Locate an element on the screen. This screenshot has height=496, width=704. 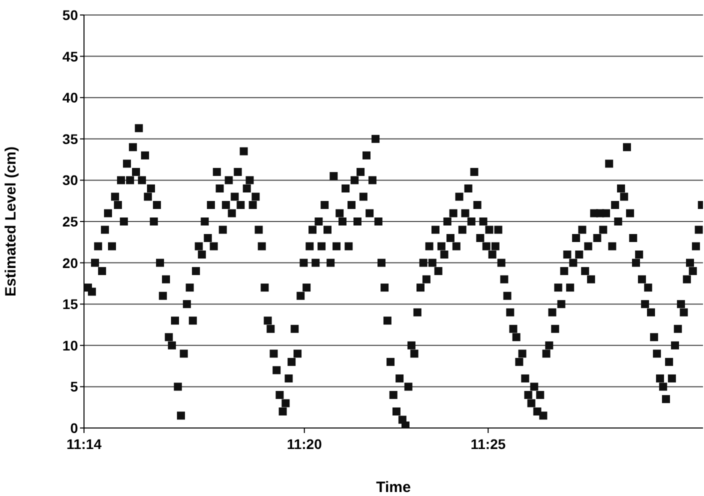
x-tick-label: 11:20 is located at coordinates (304, 444).